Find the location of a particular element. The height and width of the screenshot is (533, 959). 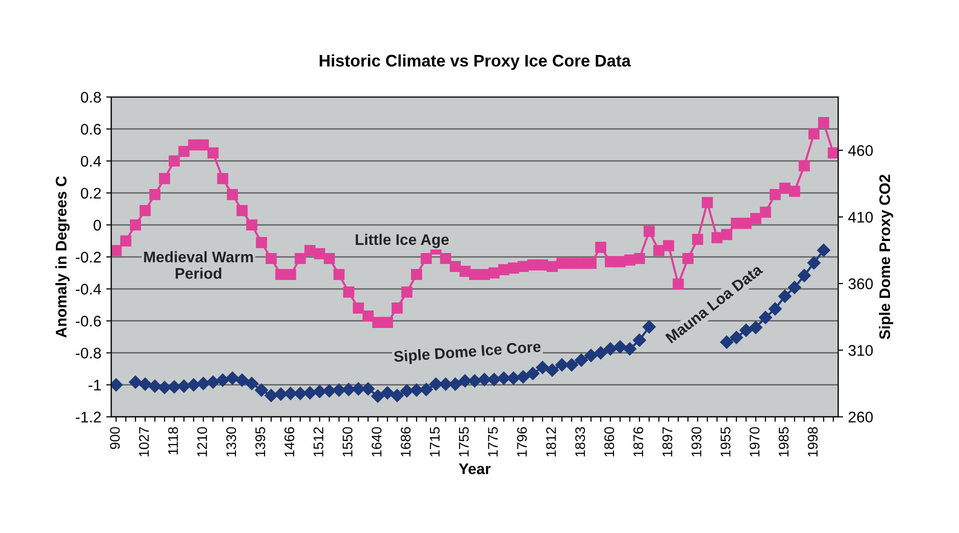

x-tick-label: 1330 is located at coordinates (231, 441).